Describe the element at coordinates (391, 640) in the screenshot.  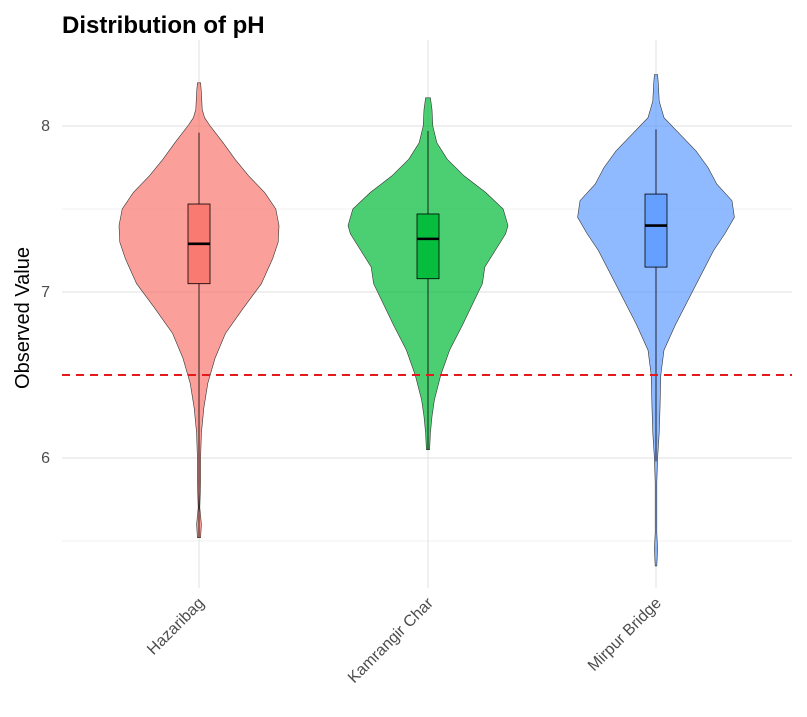
I see `x-tick-label: Kamrangir Char` at that location.